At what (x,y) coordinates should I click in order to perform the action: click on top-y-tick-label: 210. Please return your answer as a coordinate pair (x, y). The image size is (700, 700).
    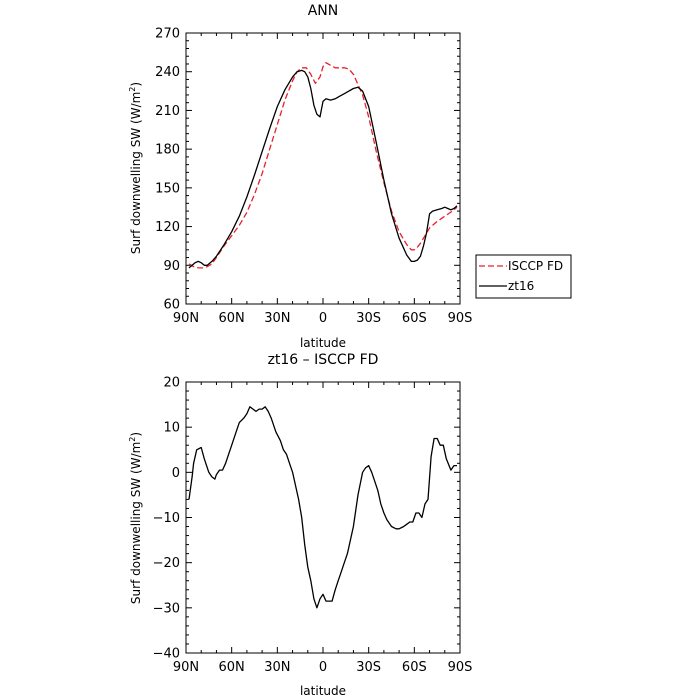
    Looking at the image, I should click on (167, 111).